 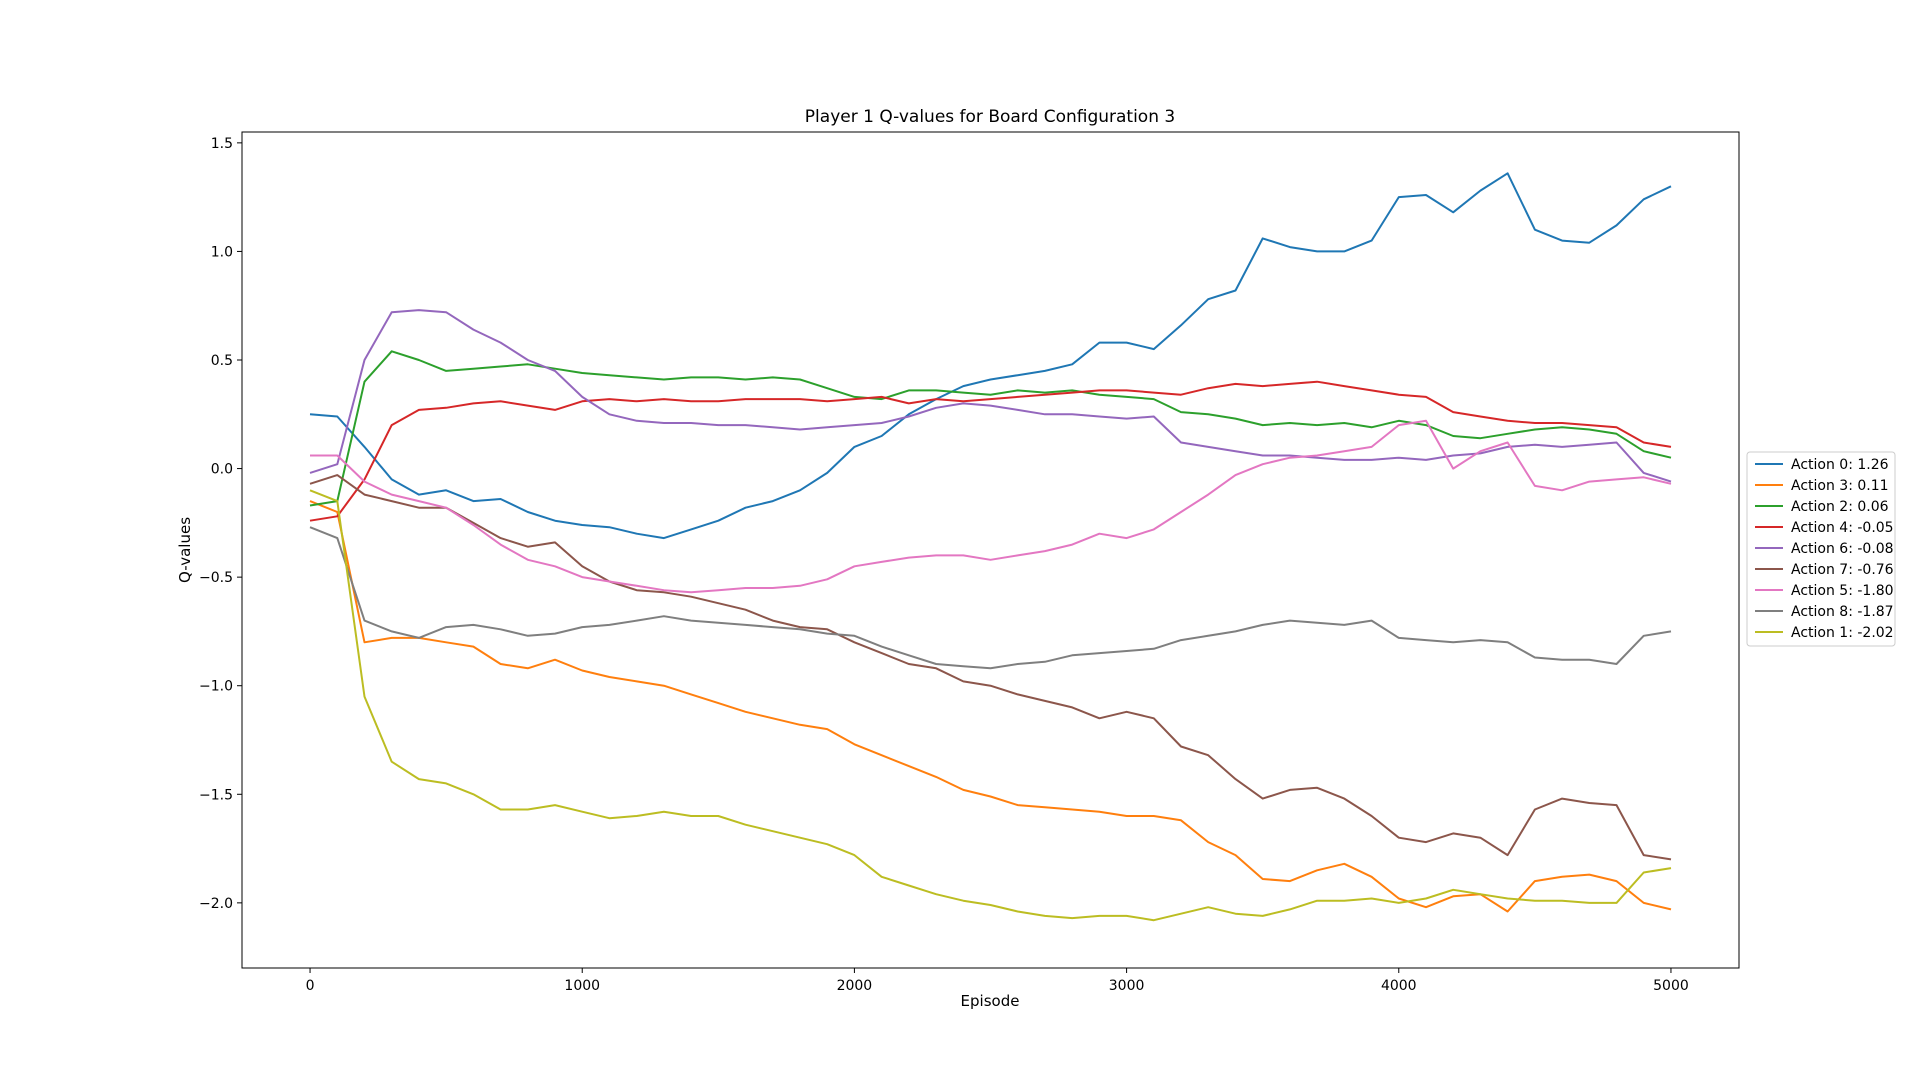 I want to click on legend-label: Action 4: -0.05, so click(x=1842, y=528).